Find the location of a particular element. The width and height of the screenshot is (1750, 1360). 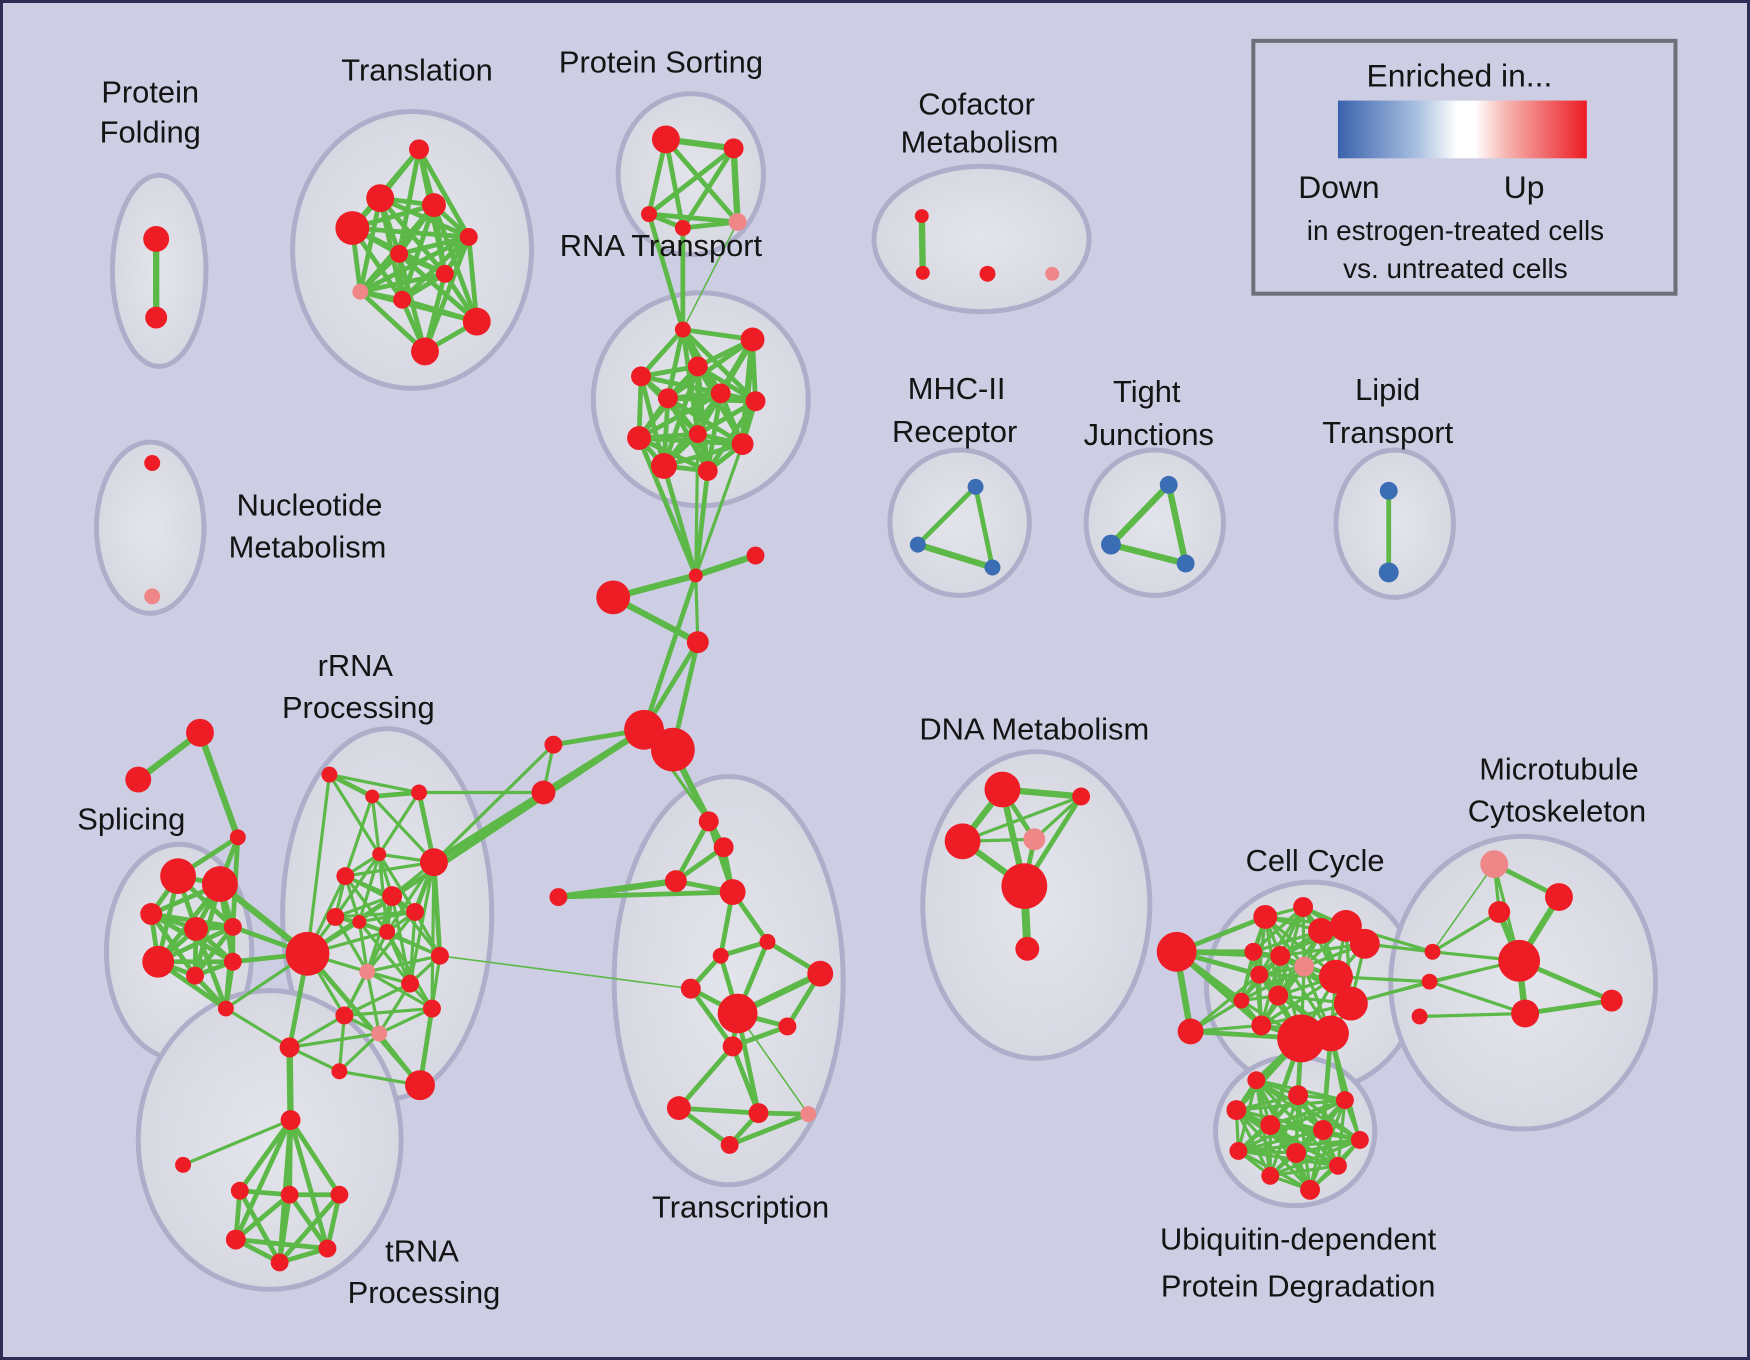

cluster-ellipse-cf is located at coordinates (981, 239).